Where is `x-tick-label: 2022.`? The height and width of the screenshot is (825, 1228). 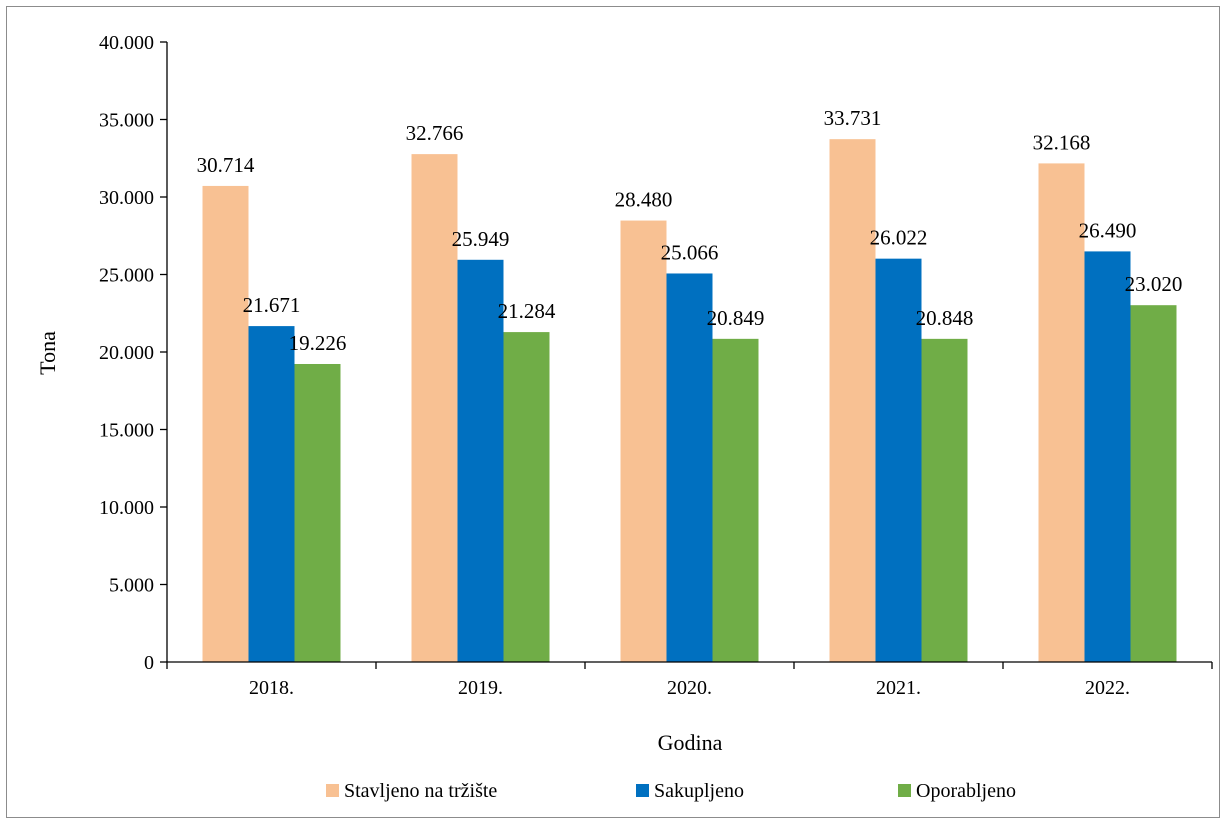 x-tick-label: 2022. is located at coordinates (1107, 688).